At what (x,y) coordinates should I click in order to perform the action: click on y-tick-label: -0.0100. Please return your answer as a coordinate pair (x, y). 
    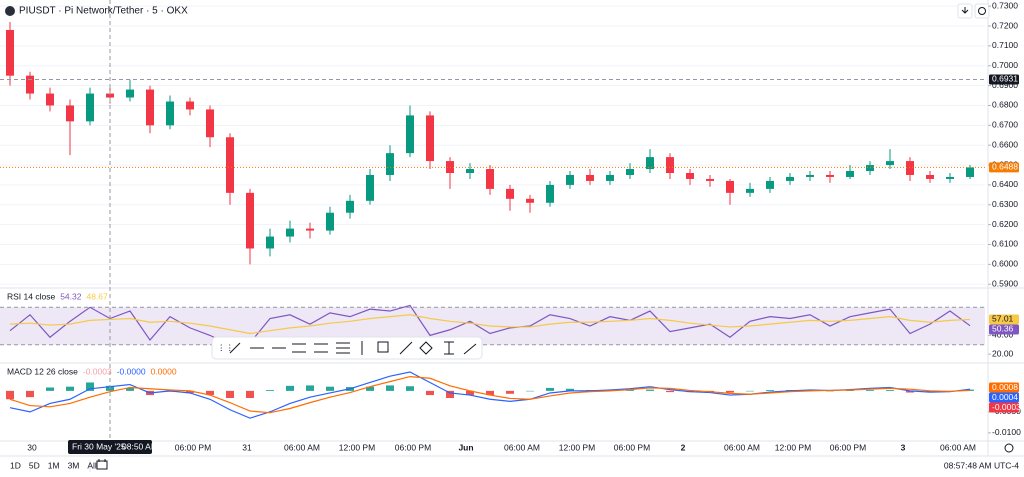
    Looking at the image, I should click on (1006, 432).